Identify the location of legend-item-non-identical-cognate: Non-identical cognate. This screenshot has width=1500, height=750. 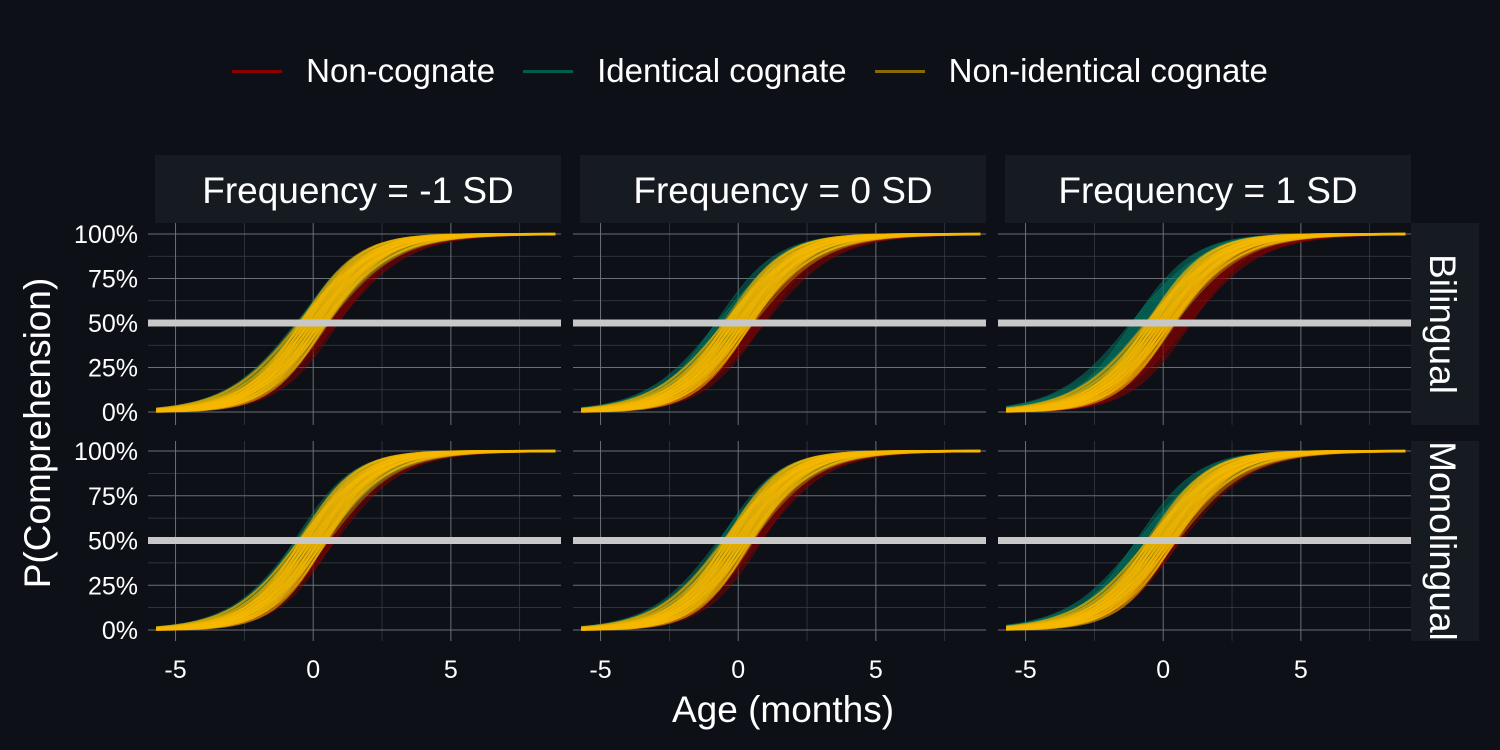
(1071, 71).